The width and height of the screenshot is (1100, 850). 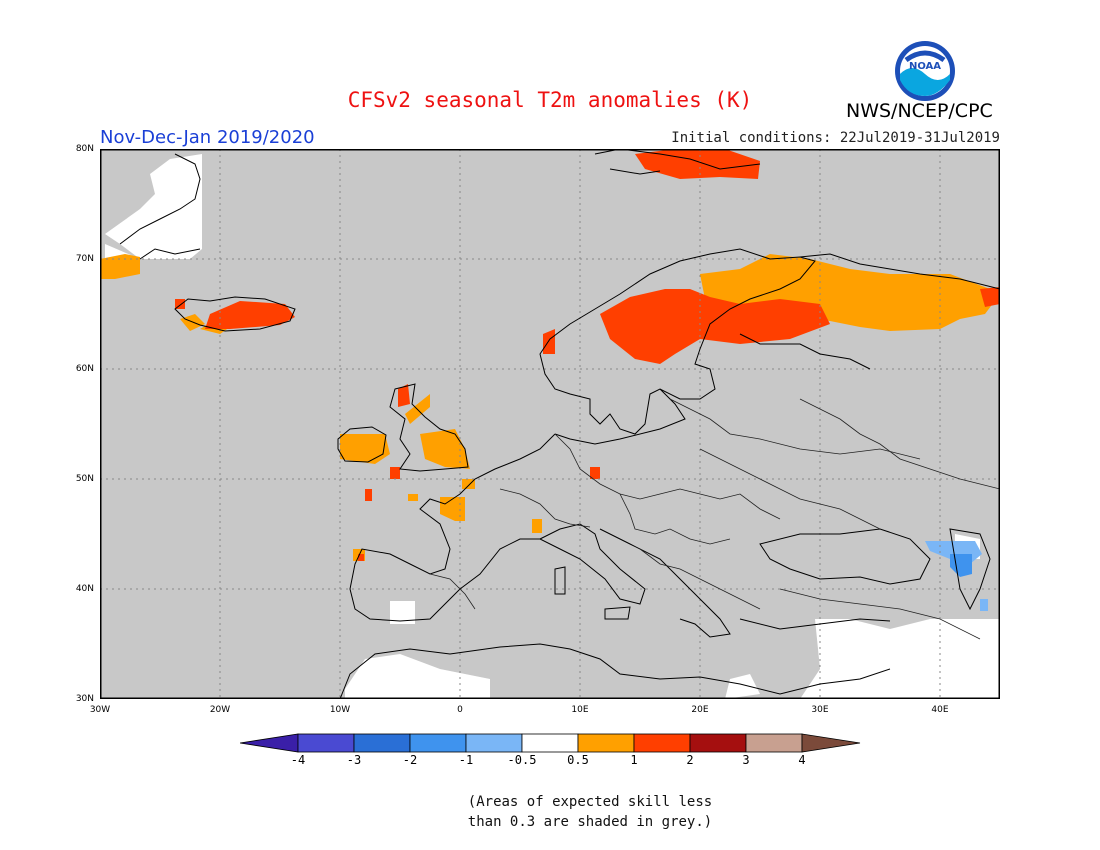 What do you see at coordinates (835, 138) in the screenshot?
I see `initial-conditions: Initial conditions: 22Jul2019-31Jul2019` at bounding box center [835, 138].